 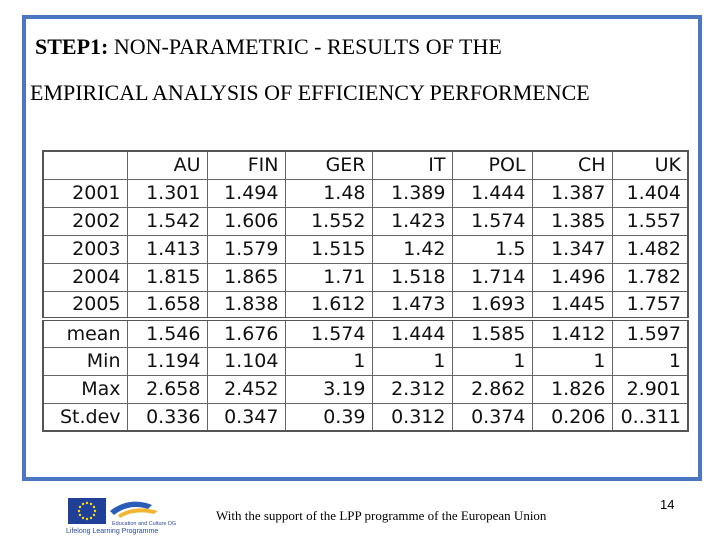 What do you see at coordinates (167, 221) in the screenshot?
I see `table-cell: 1.542` at bounding box center [167, 221].